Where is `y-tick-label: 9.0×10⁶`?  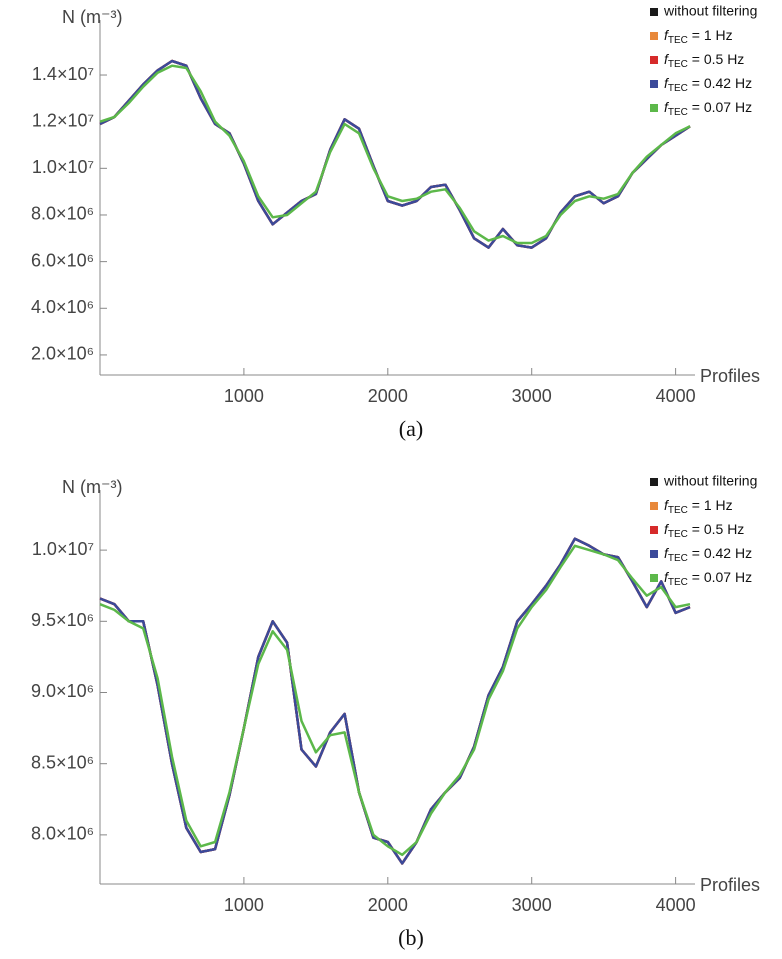 y-tick-label: 9.0×10⁶ is located at coordinates (62, 691).